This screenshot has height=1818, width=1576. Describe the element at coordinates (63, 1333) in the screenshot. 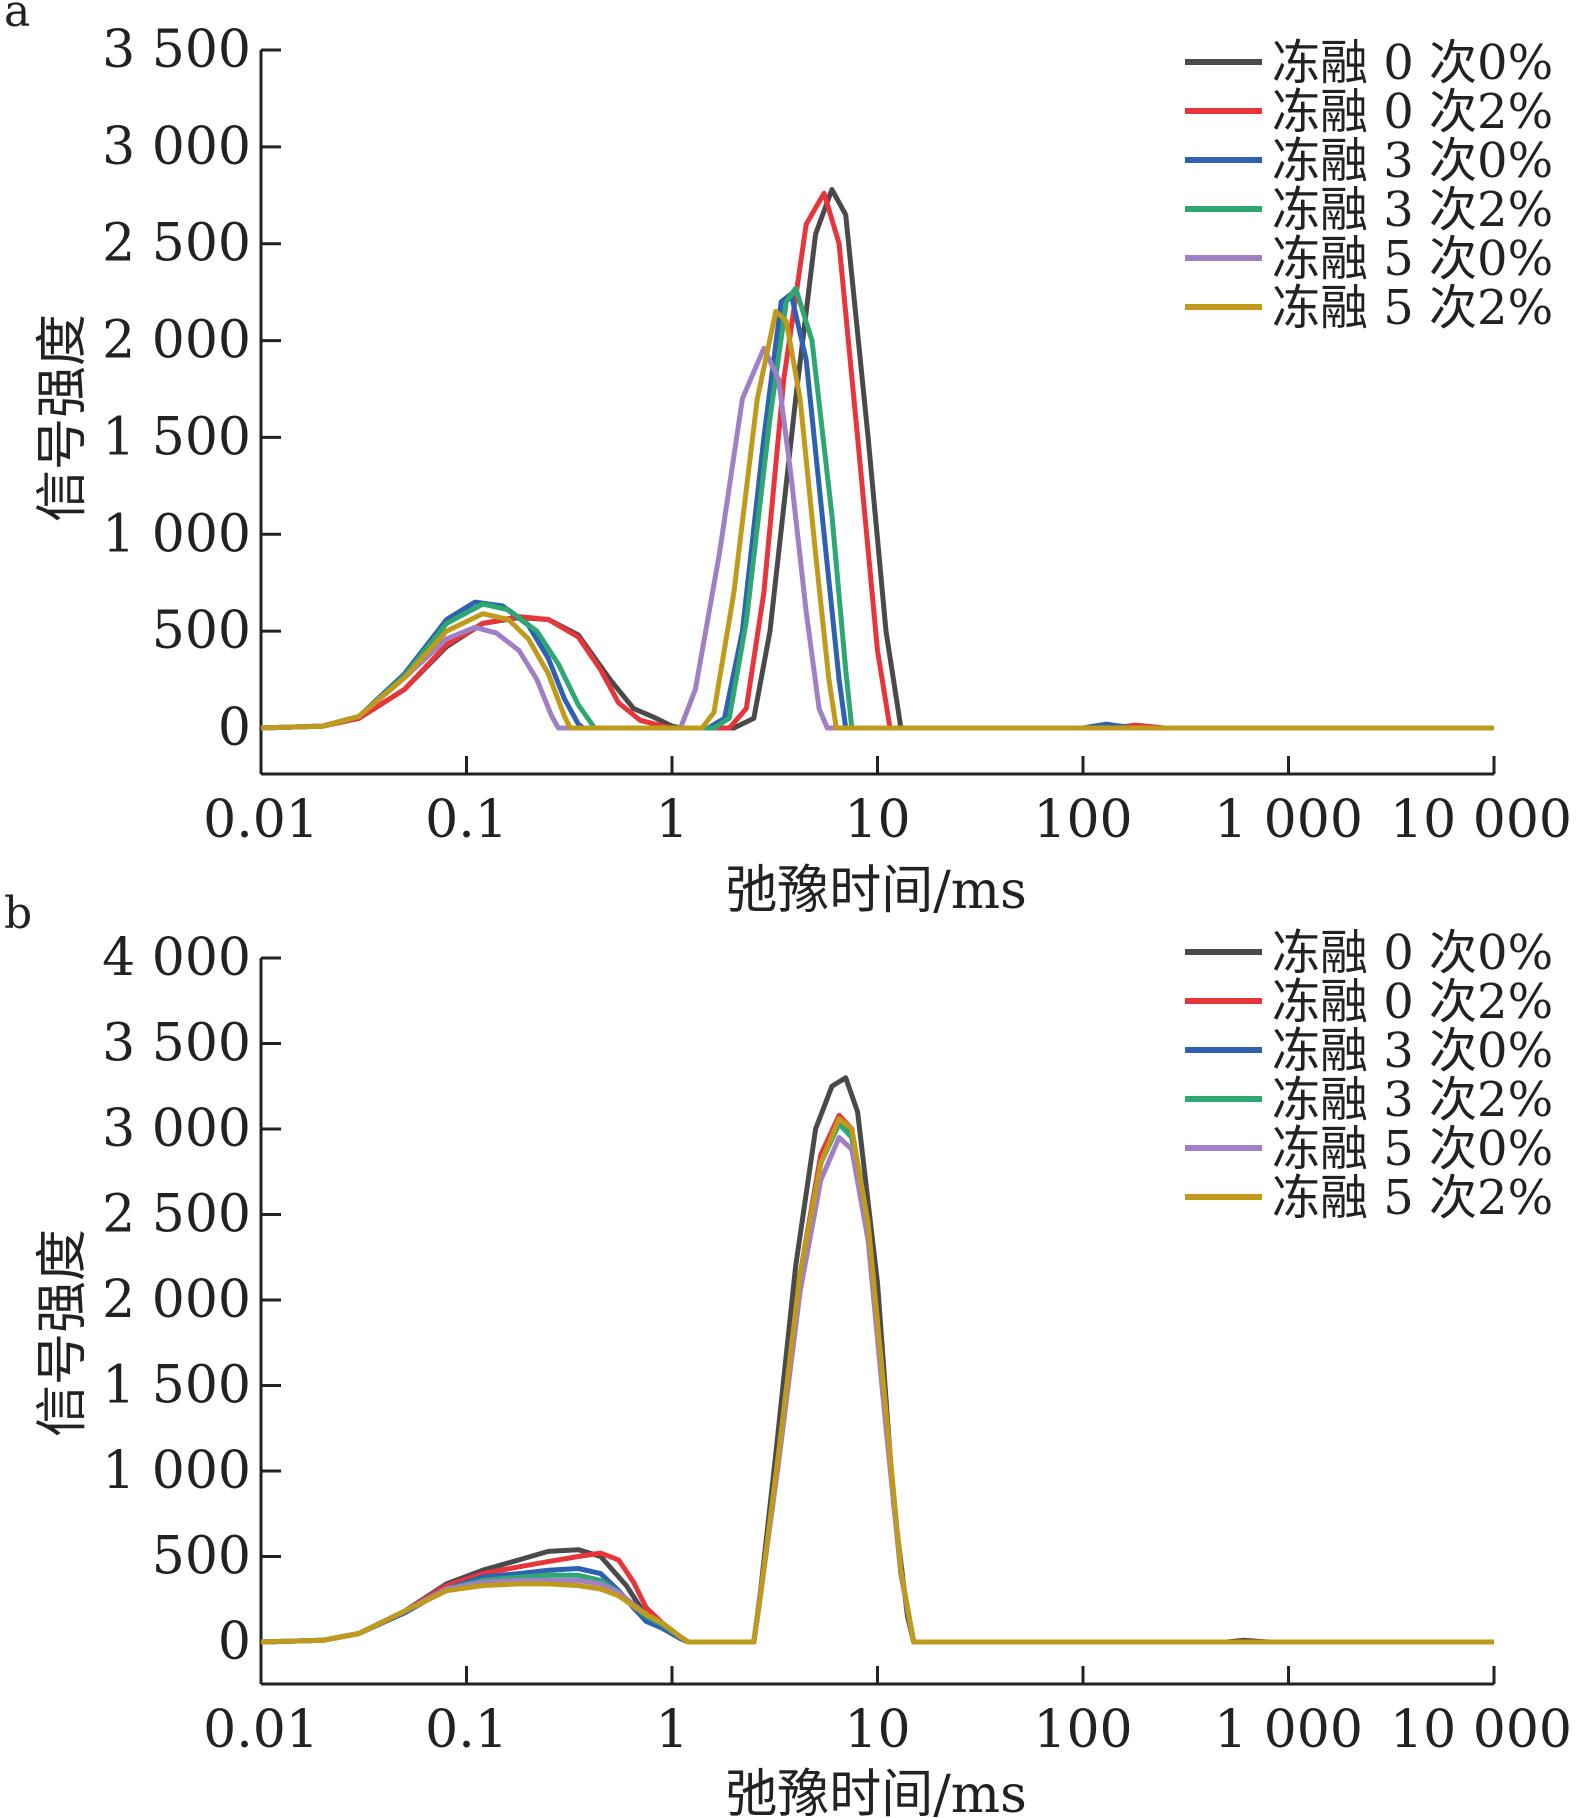

I see `panel-b-ylabel: 信号强度` at that location.